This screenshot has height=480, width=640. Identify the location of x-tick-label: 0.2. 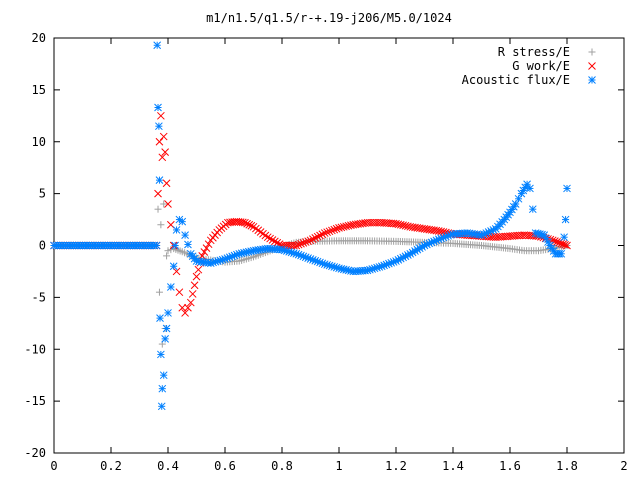
(111, 466).